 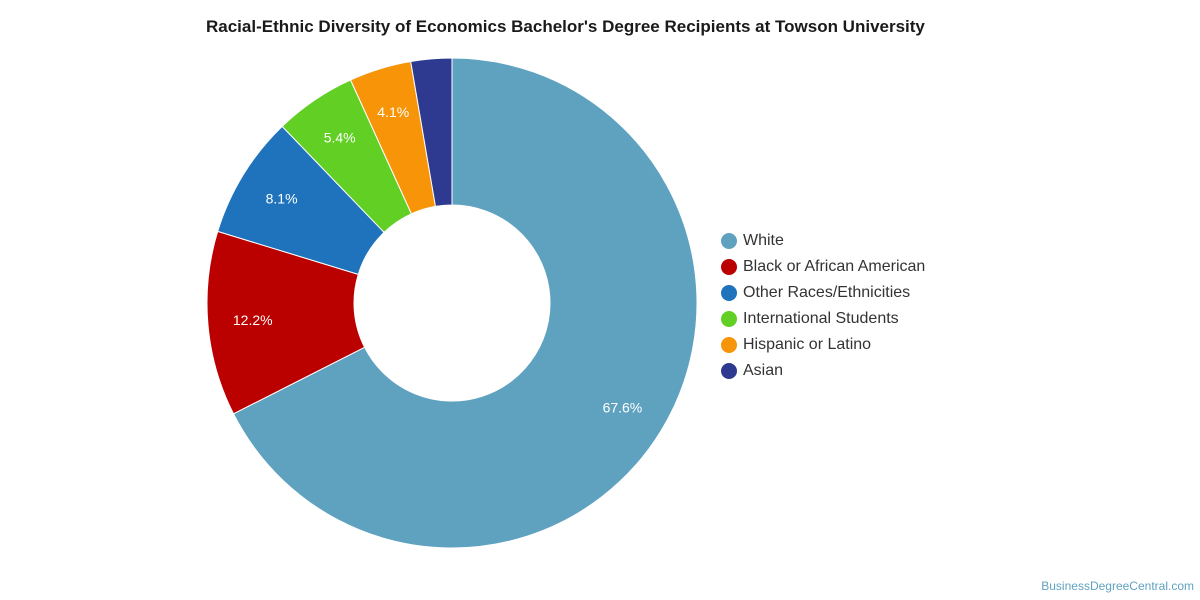 I want to click on legend-item: International Students, so click(x=823, y=319).